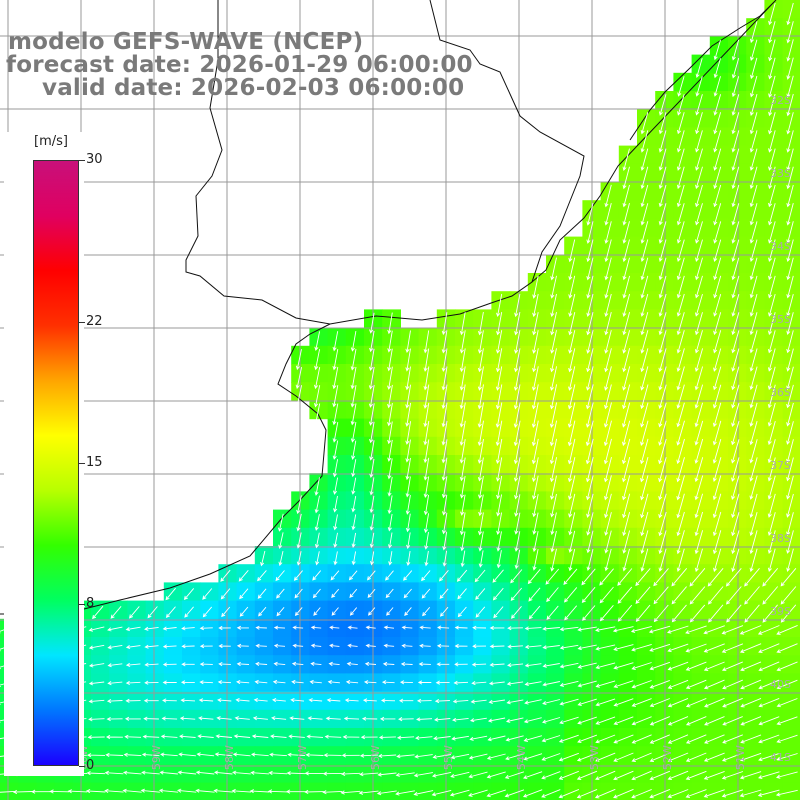  What do you see at coordinates (253, 88) in the screenshot?
I see `valid-date: valid date: 2026-02-03 06:00:00` at bounding box center [253, 88].